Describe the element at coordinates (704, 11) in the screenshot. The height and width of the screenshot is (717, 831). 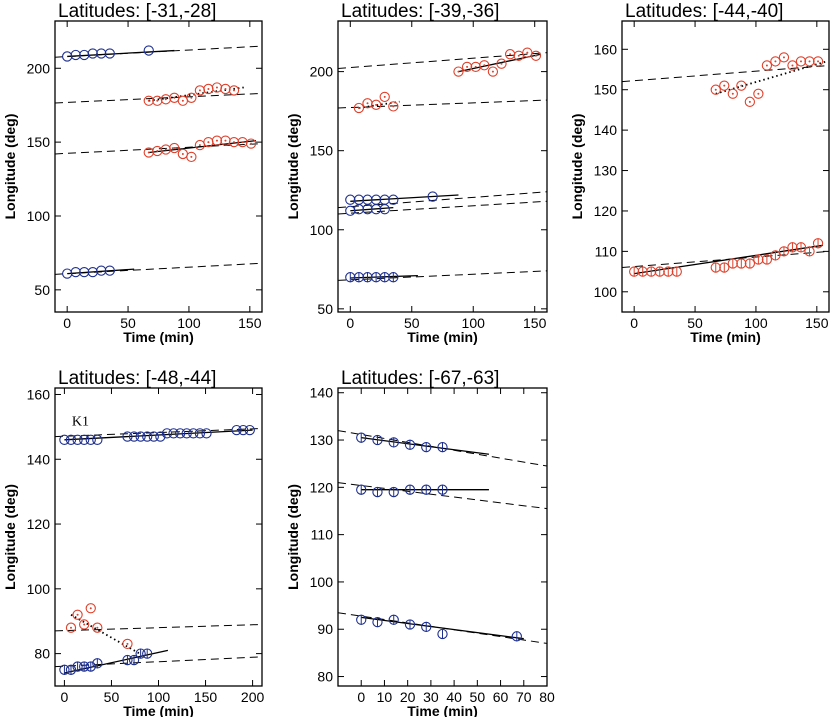
I see `plot-title: Latitudes: [-44,-40]` at that location.